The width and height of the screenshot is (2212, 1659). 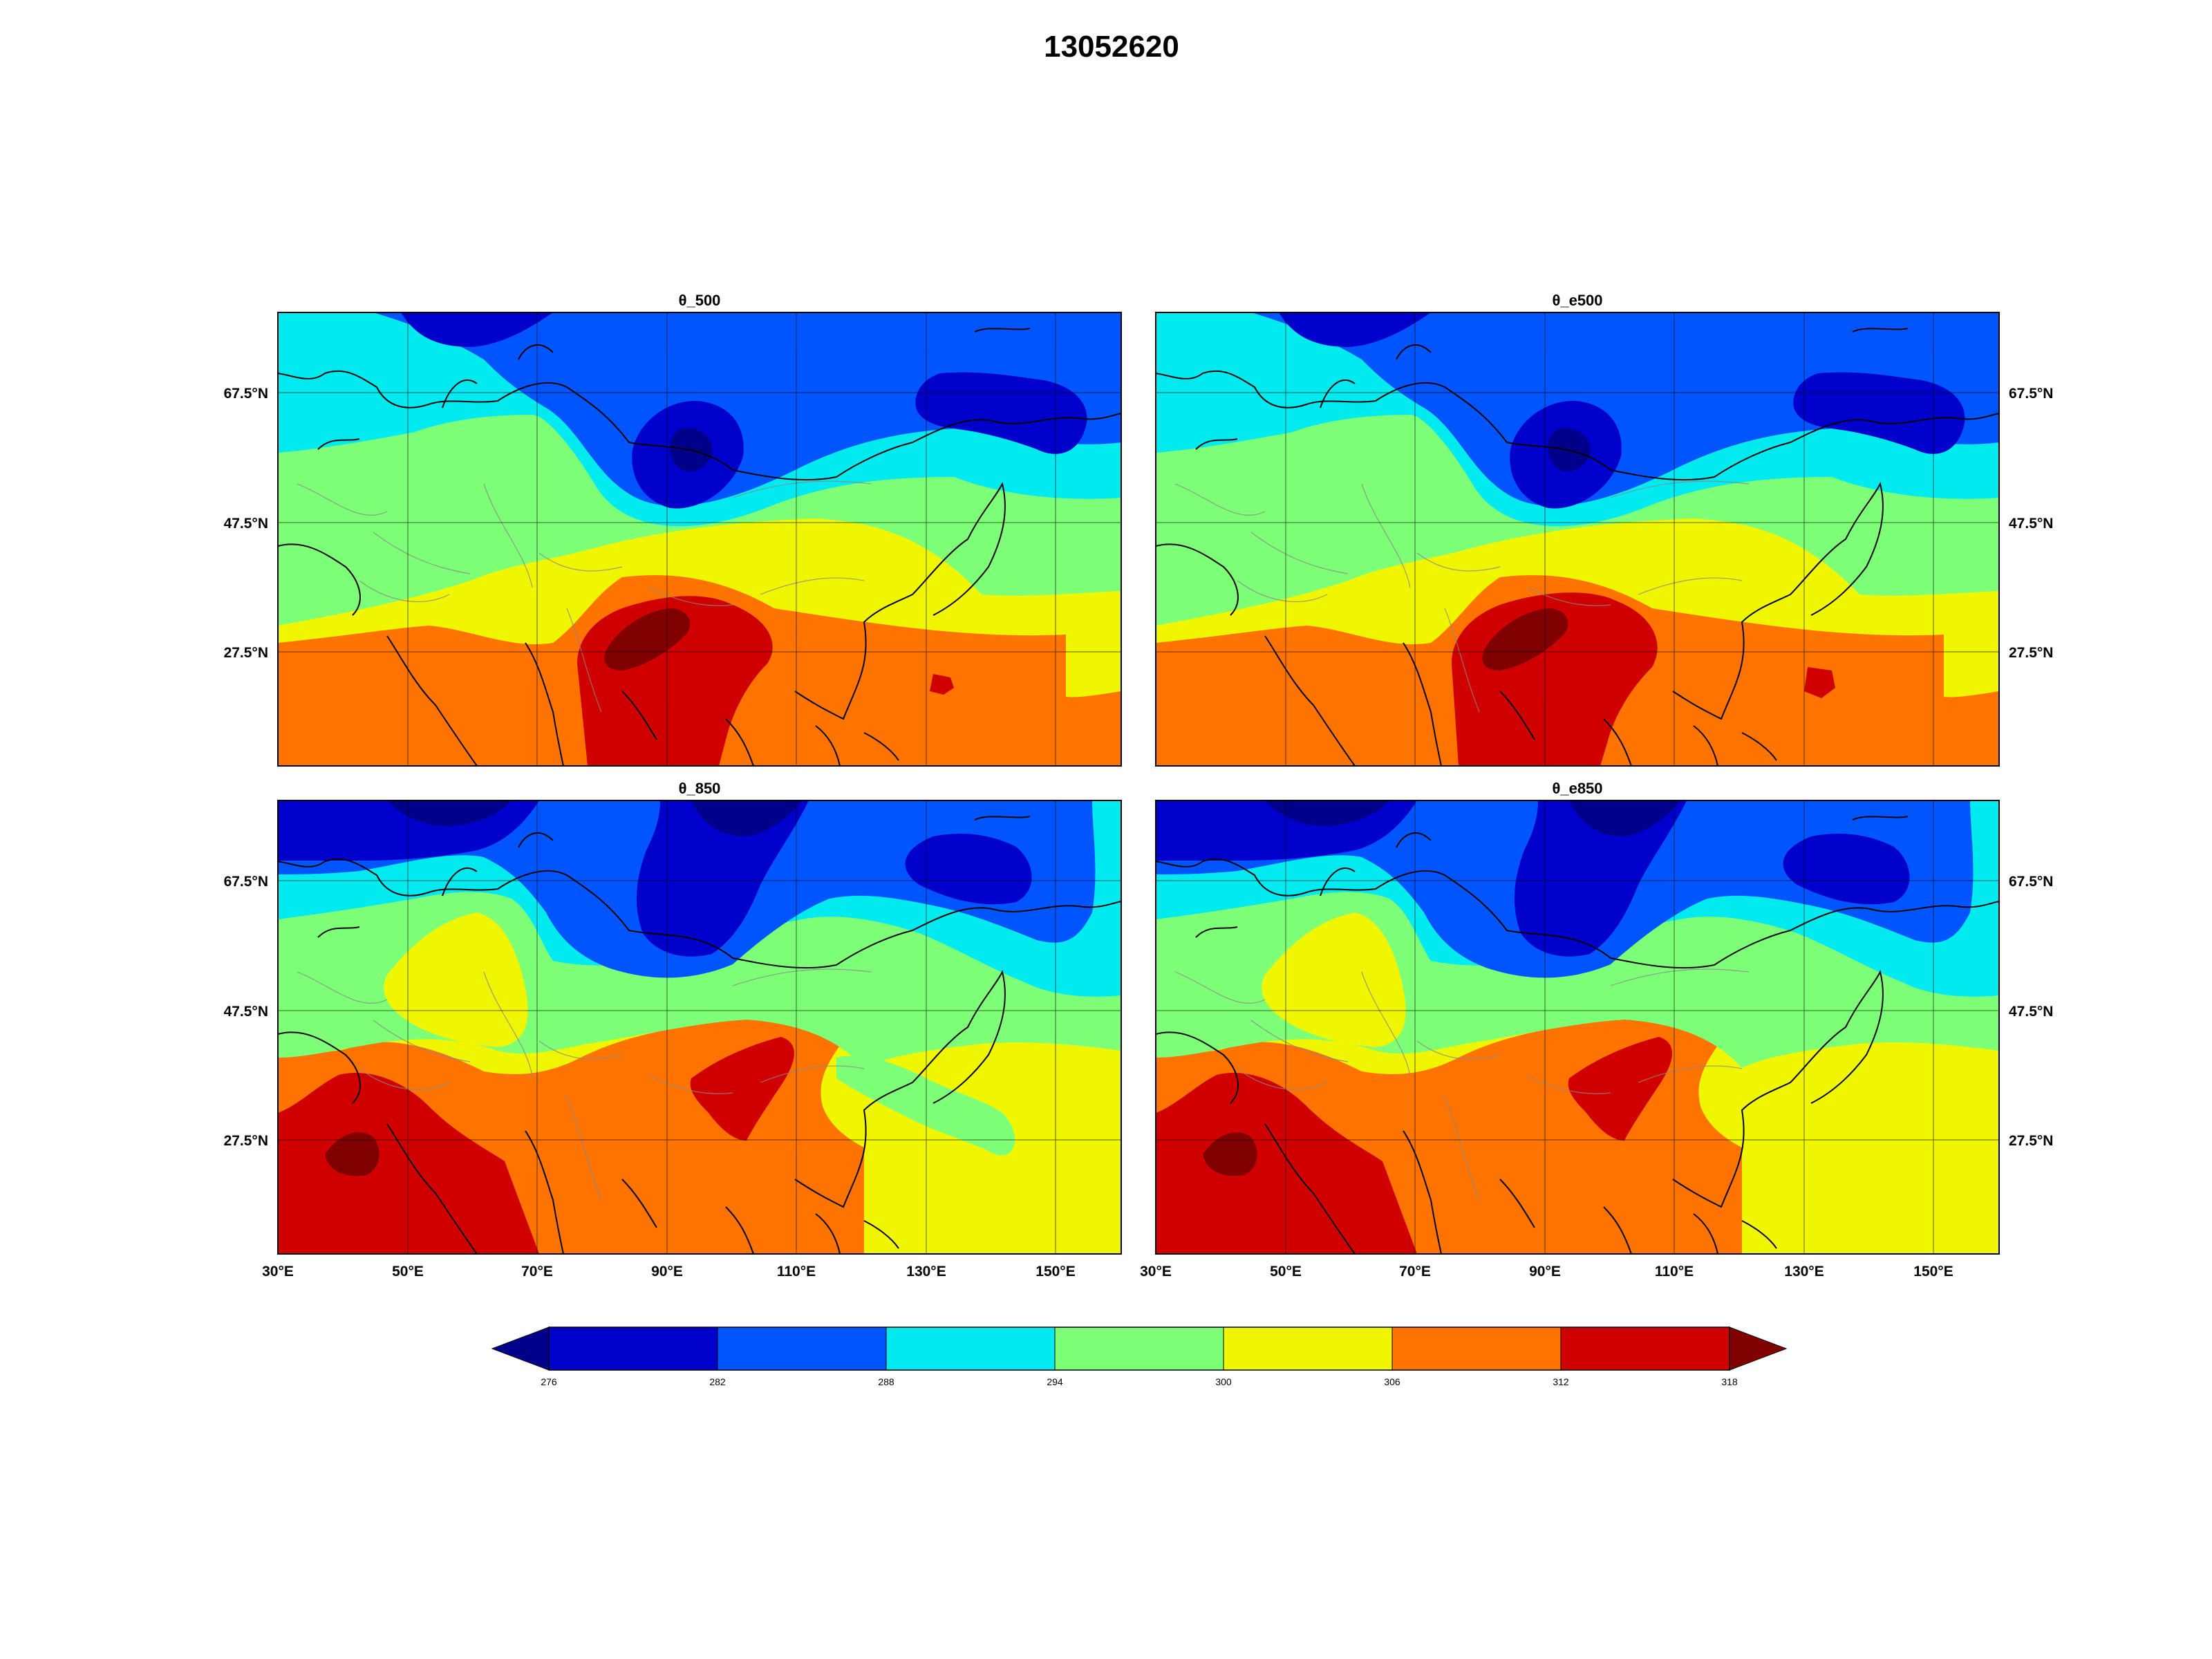 I want to click on panel-theta-500: θ_500, so click(x=673, y=529).